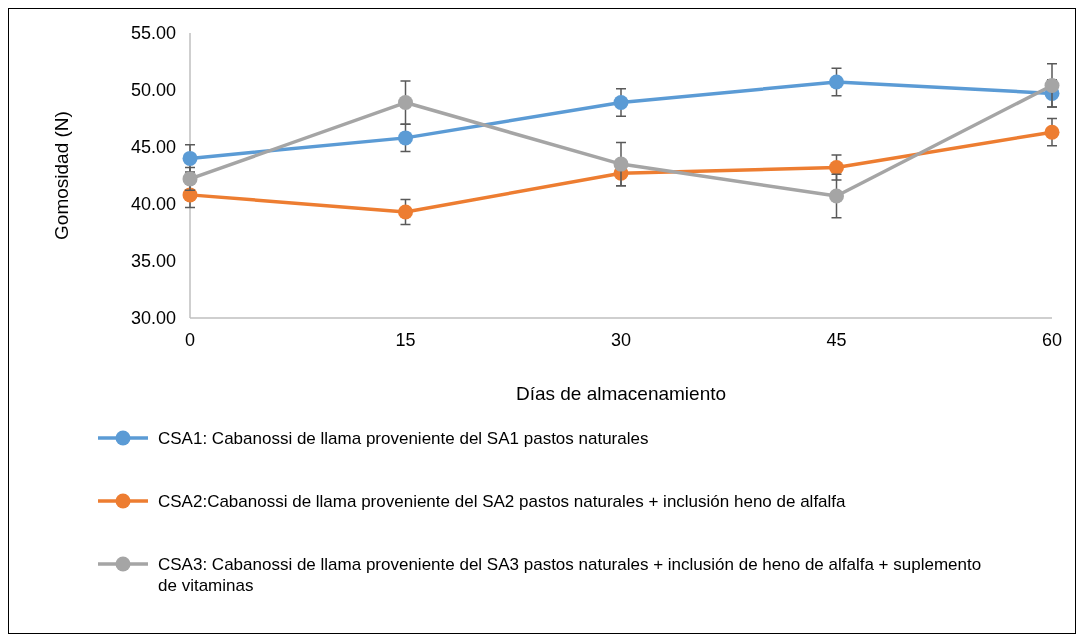  Describe the element at coordinates (153, 147) in the screenshot. I see `y-tick-label: 45.00` at that location.